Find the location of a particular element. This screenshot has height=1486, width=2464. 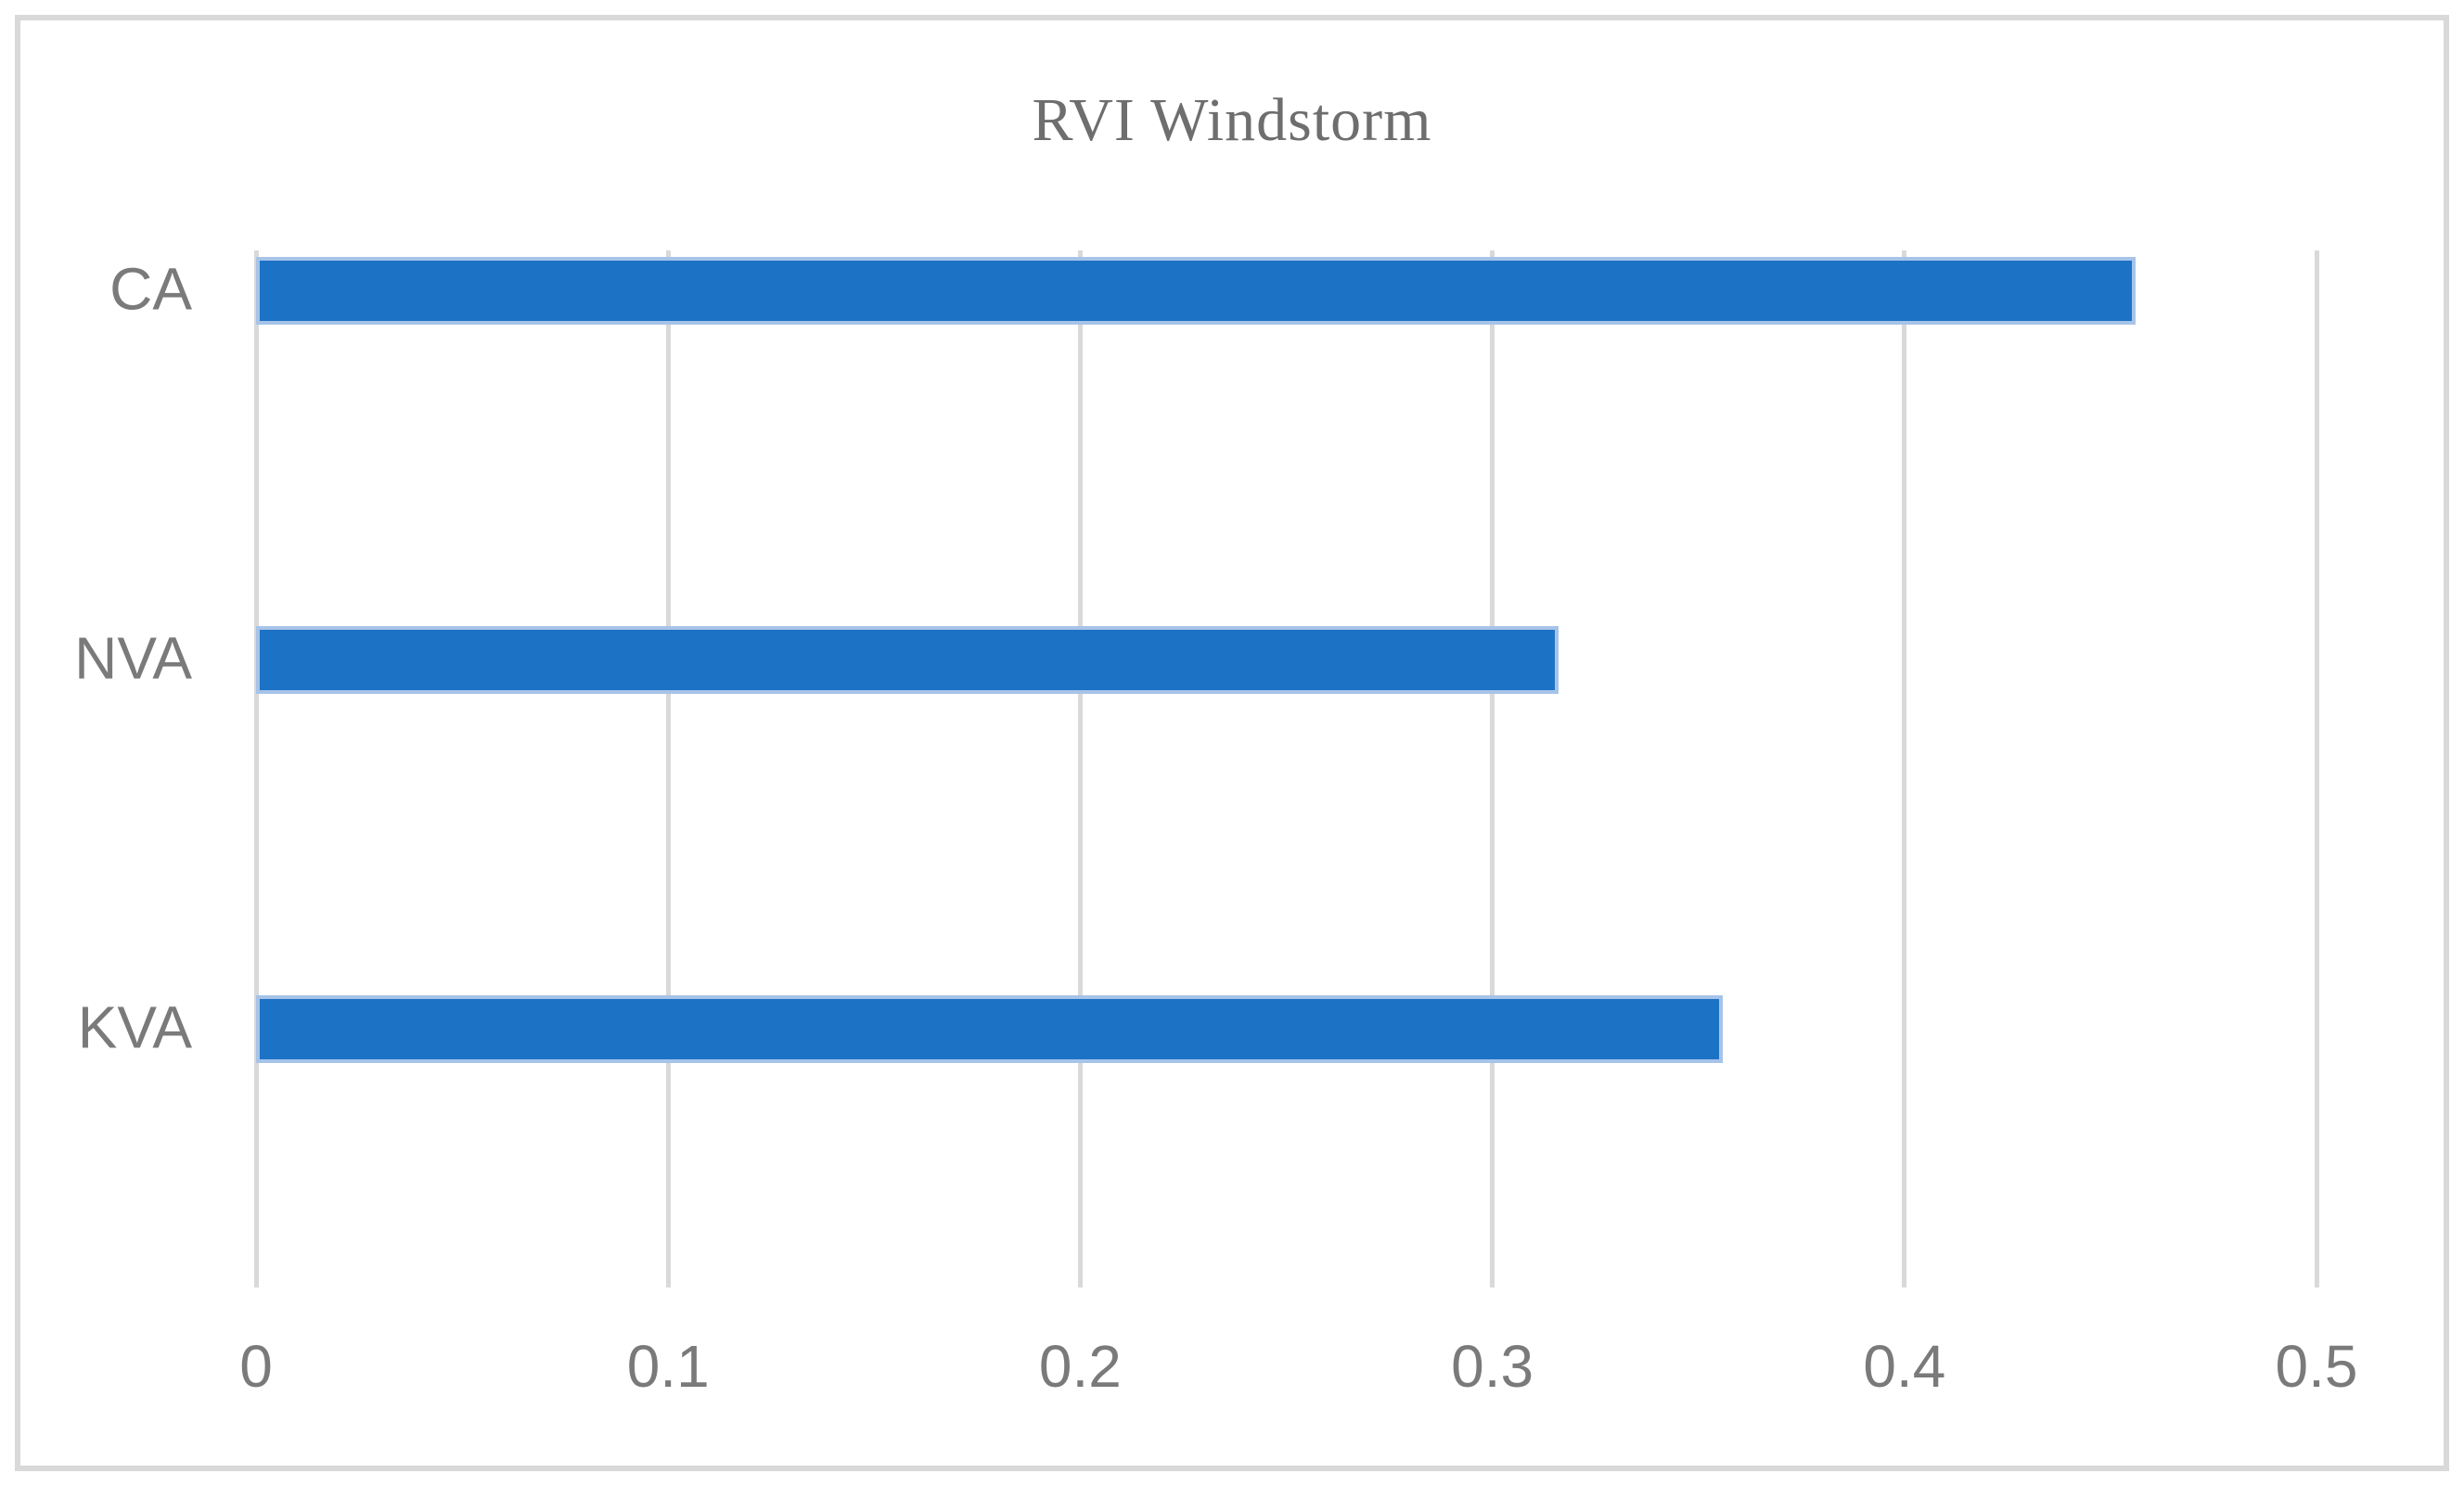

x-tick-label: 0.3 is located at coordinates (1492, 1366).